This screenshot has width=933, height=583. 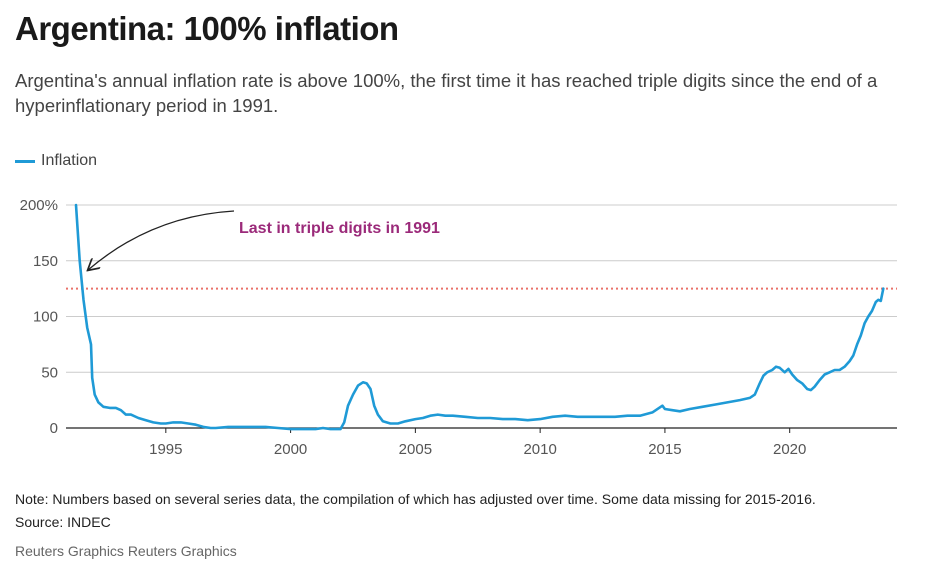 What do you see at coordinates (45, 261) in the screenshot?
I see `y-tick-label: 150` at bounding box center [45, 261].